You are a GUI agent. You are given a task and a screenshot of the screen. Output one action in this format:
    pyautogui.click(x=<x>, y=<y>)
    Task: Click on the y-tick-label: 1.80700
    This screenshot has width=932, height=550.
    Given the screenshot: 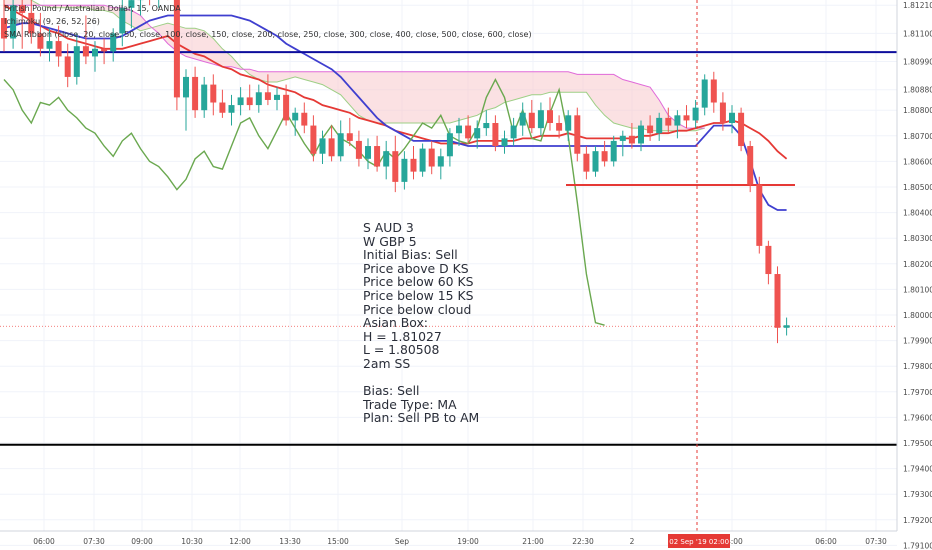 What is the action you would take?
    pyautogui.click(x=917, y=136)
    